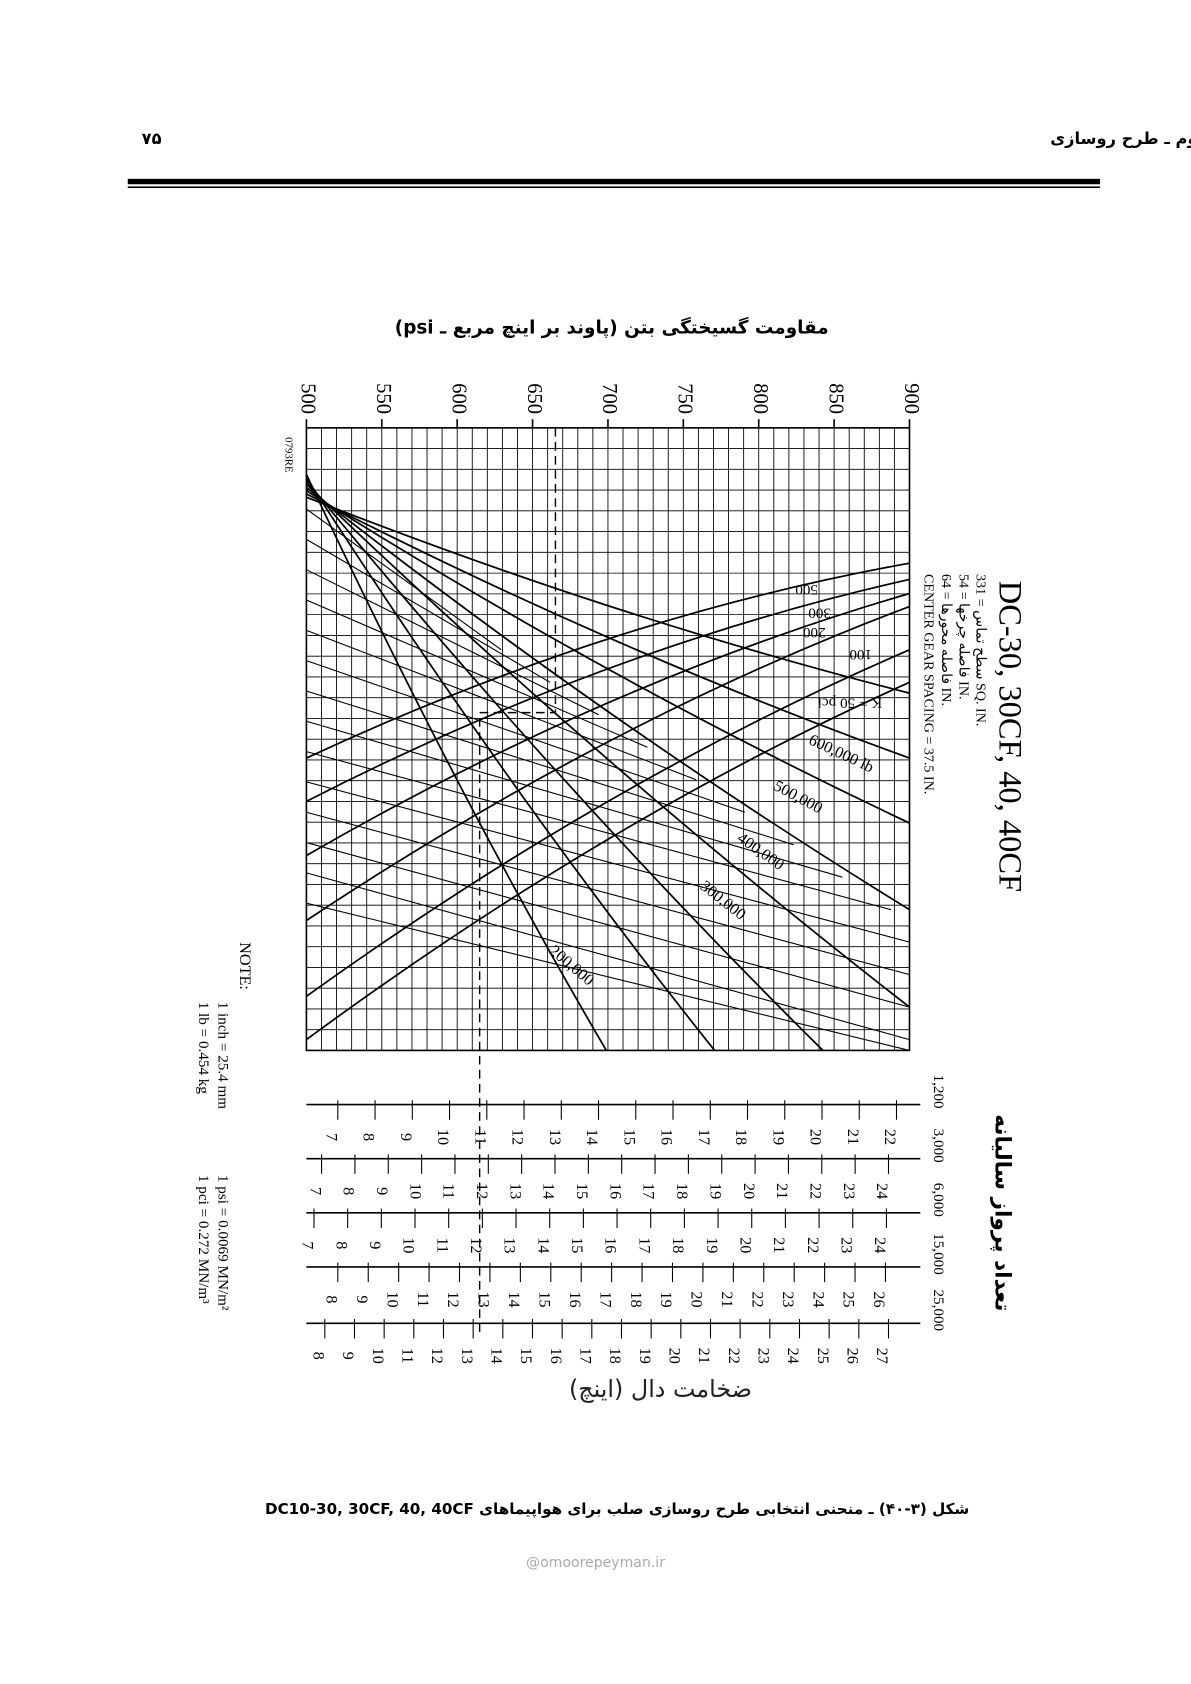 The height and width of the screenshot is (1684, 1191). I want to click on psi-tick-label: 700, so click(609, 398).